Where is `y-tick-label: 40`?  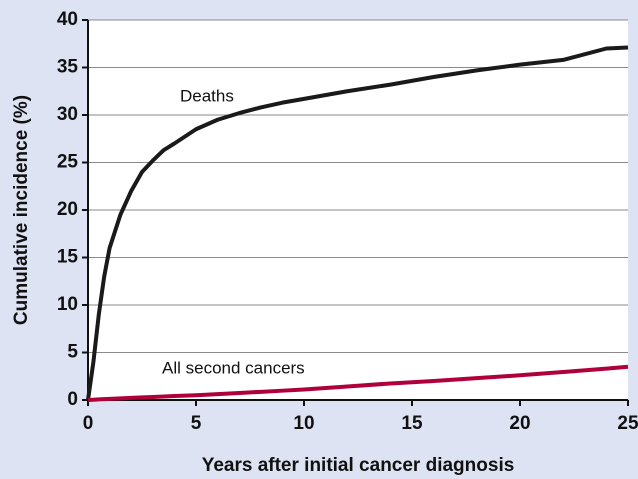
y-tick-label: 40 is located at coordinates (67, 19).